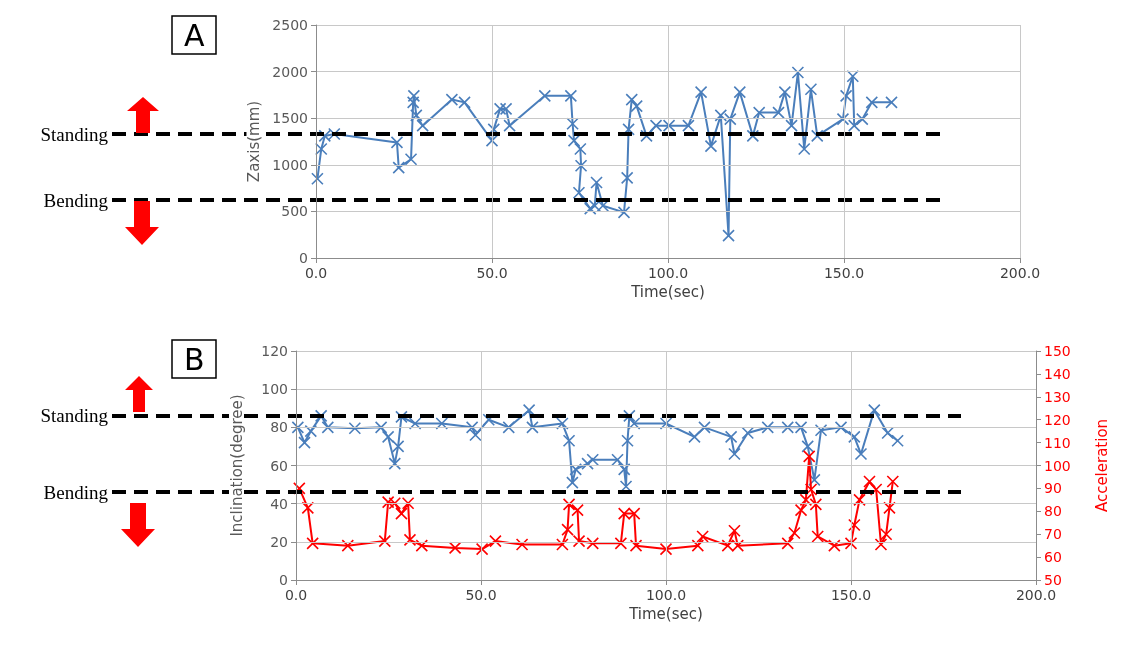  Describe the element at coordinates (1057, 396) in the screenshot. I see `y2-tick-label: 130` at that location.